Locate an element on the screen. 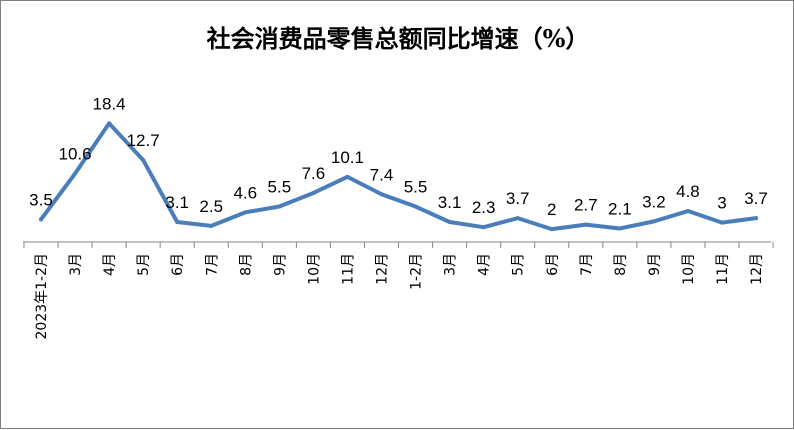 This screenshot has width=794, height=430. x-tick-label: 2023年1-2月 is located at coordinates (42, 296).